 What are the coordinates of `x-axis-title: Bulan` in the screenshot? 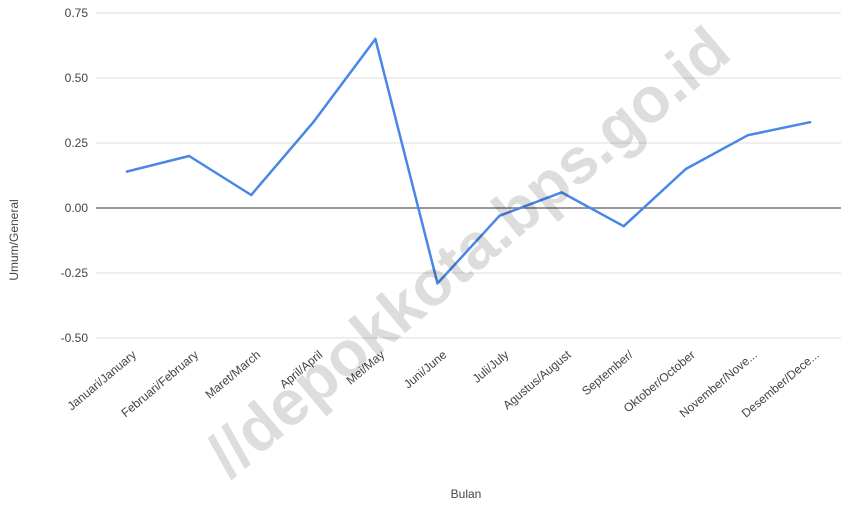 It's located at (466, 494).